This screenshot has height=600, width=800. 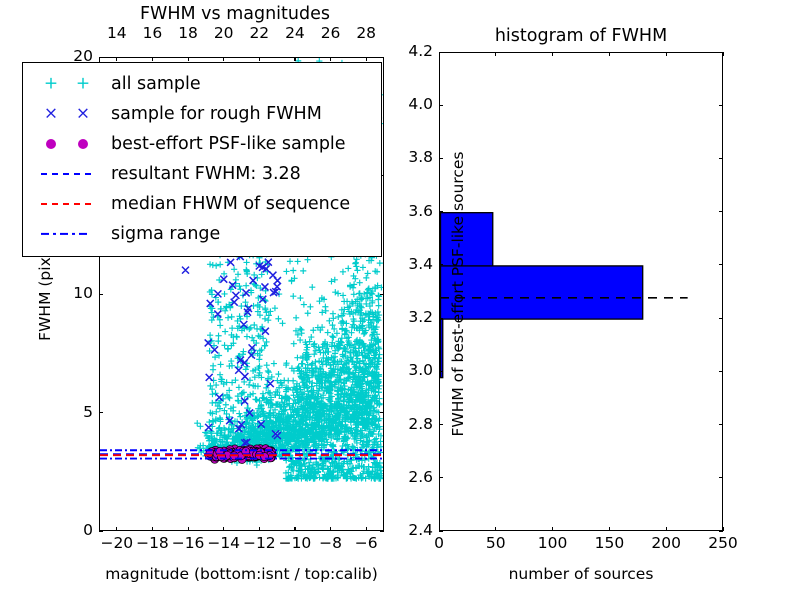 I want to click on legend-label: sigma range, so click(x=166, y=234).